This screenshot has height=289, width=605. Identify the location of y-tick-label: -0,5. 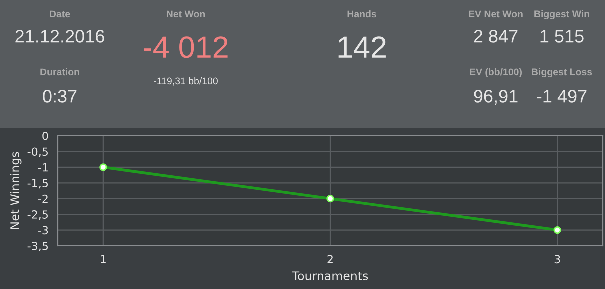
(38, 153).